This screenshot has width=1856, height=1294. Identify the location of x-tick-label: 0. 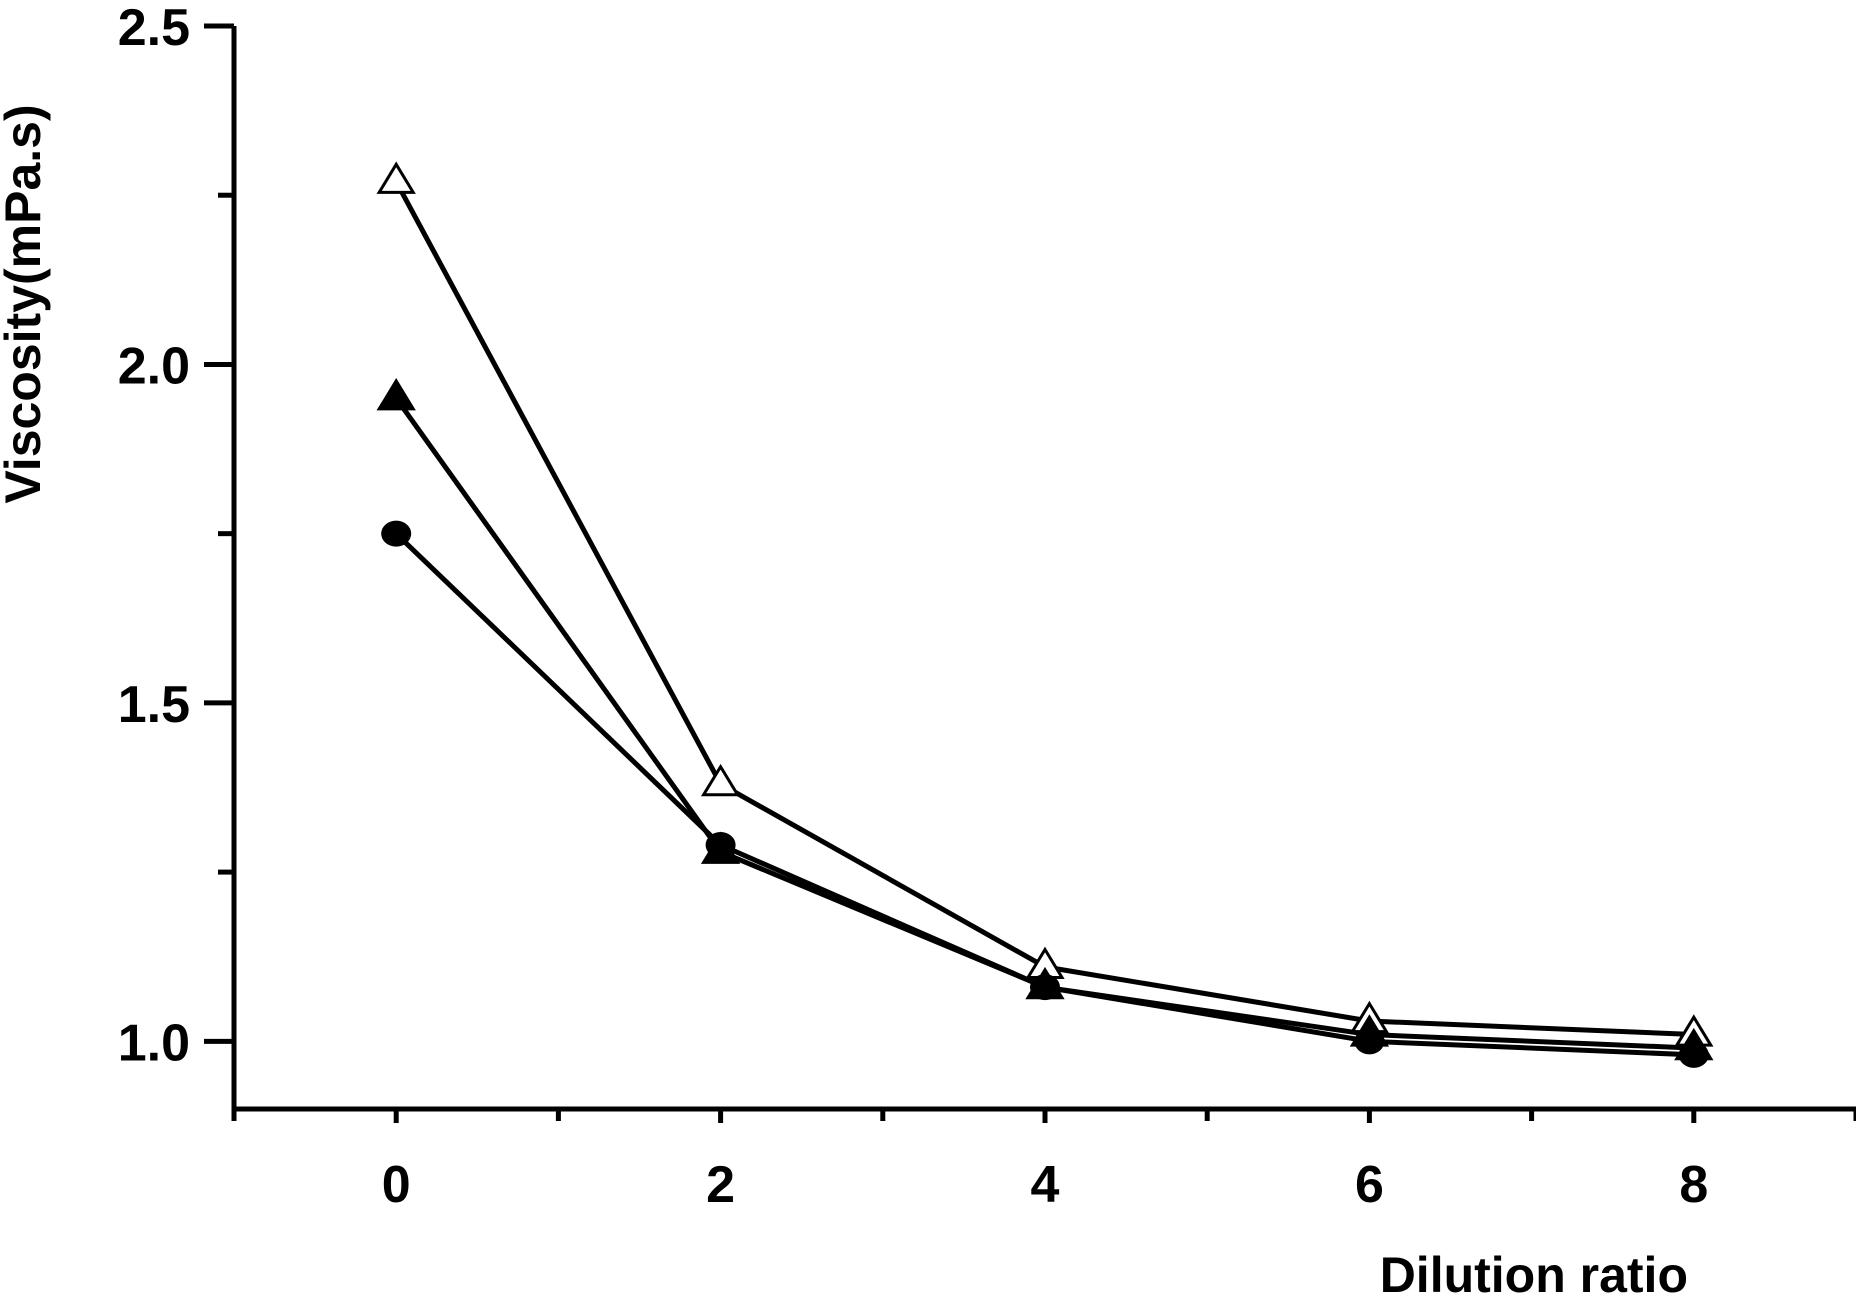
(396, 1185).